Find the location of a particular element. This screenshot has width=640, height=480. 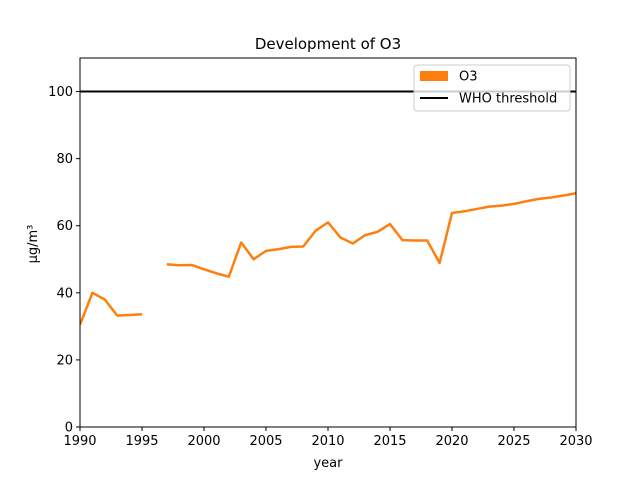

y-tick-label: 60 is located at coordinates (64, 226).